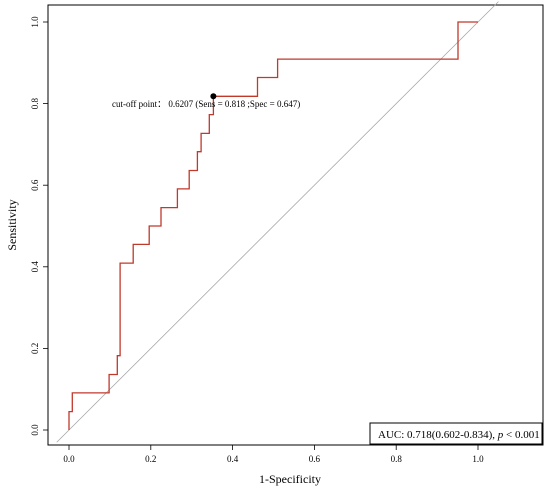  Describe the element at coordinates (35, 430) in the screenshot. I see `y-tick-label: 0.0` at that location.